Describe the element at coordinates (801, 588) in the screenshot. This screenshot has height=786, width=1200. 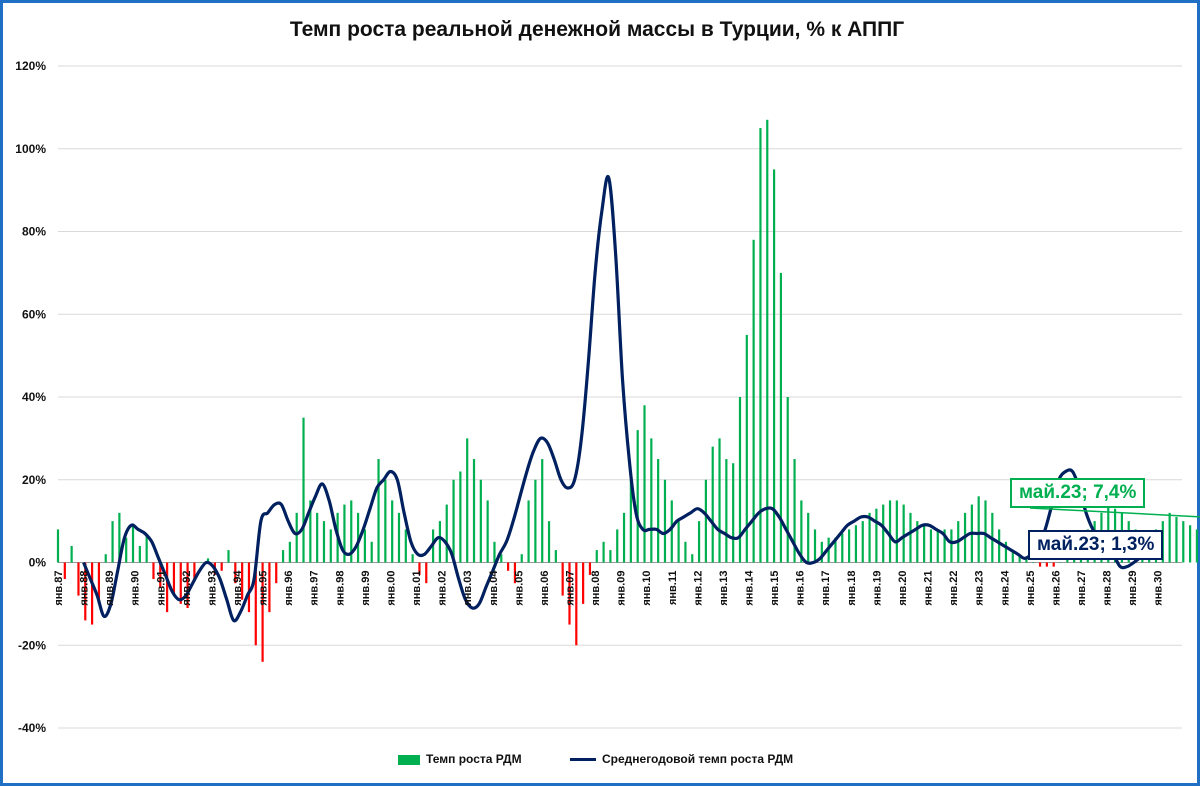
I see `x-tick-label: янв.16` at that location.